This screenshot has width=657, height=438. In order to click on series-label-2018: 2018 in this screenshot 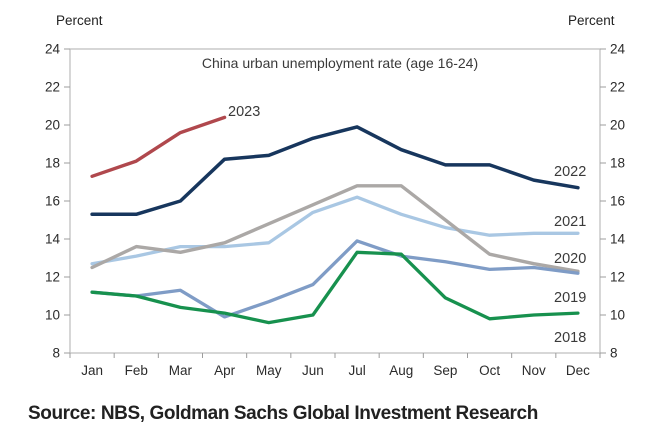, I will do `click(570, 338)`.